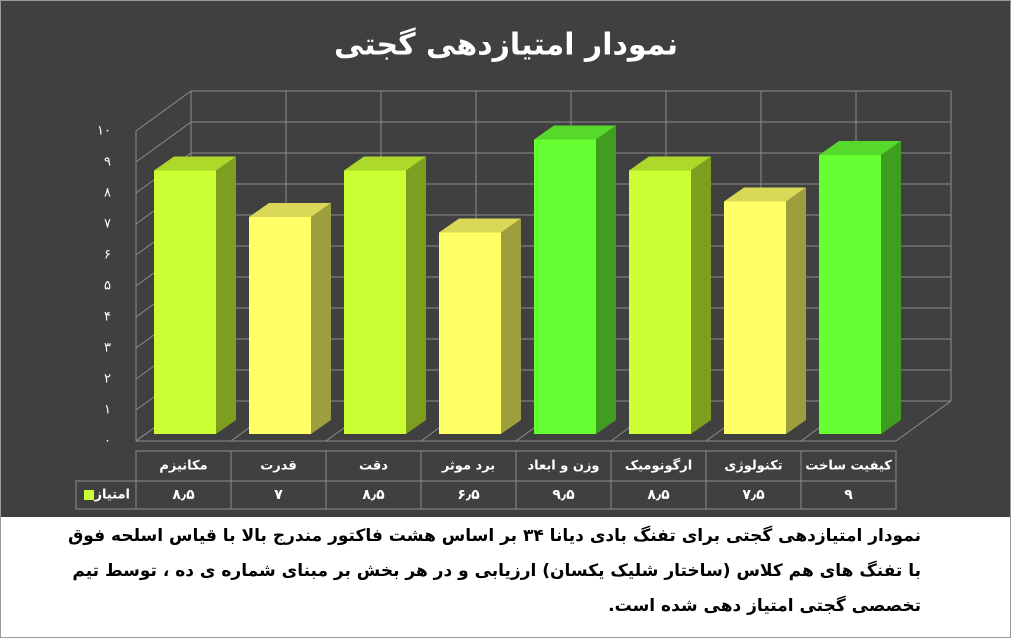 The height and width of the screenshot is (638, 1011). I want to click on legend-swatch, so click(89, 495).